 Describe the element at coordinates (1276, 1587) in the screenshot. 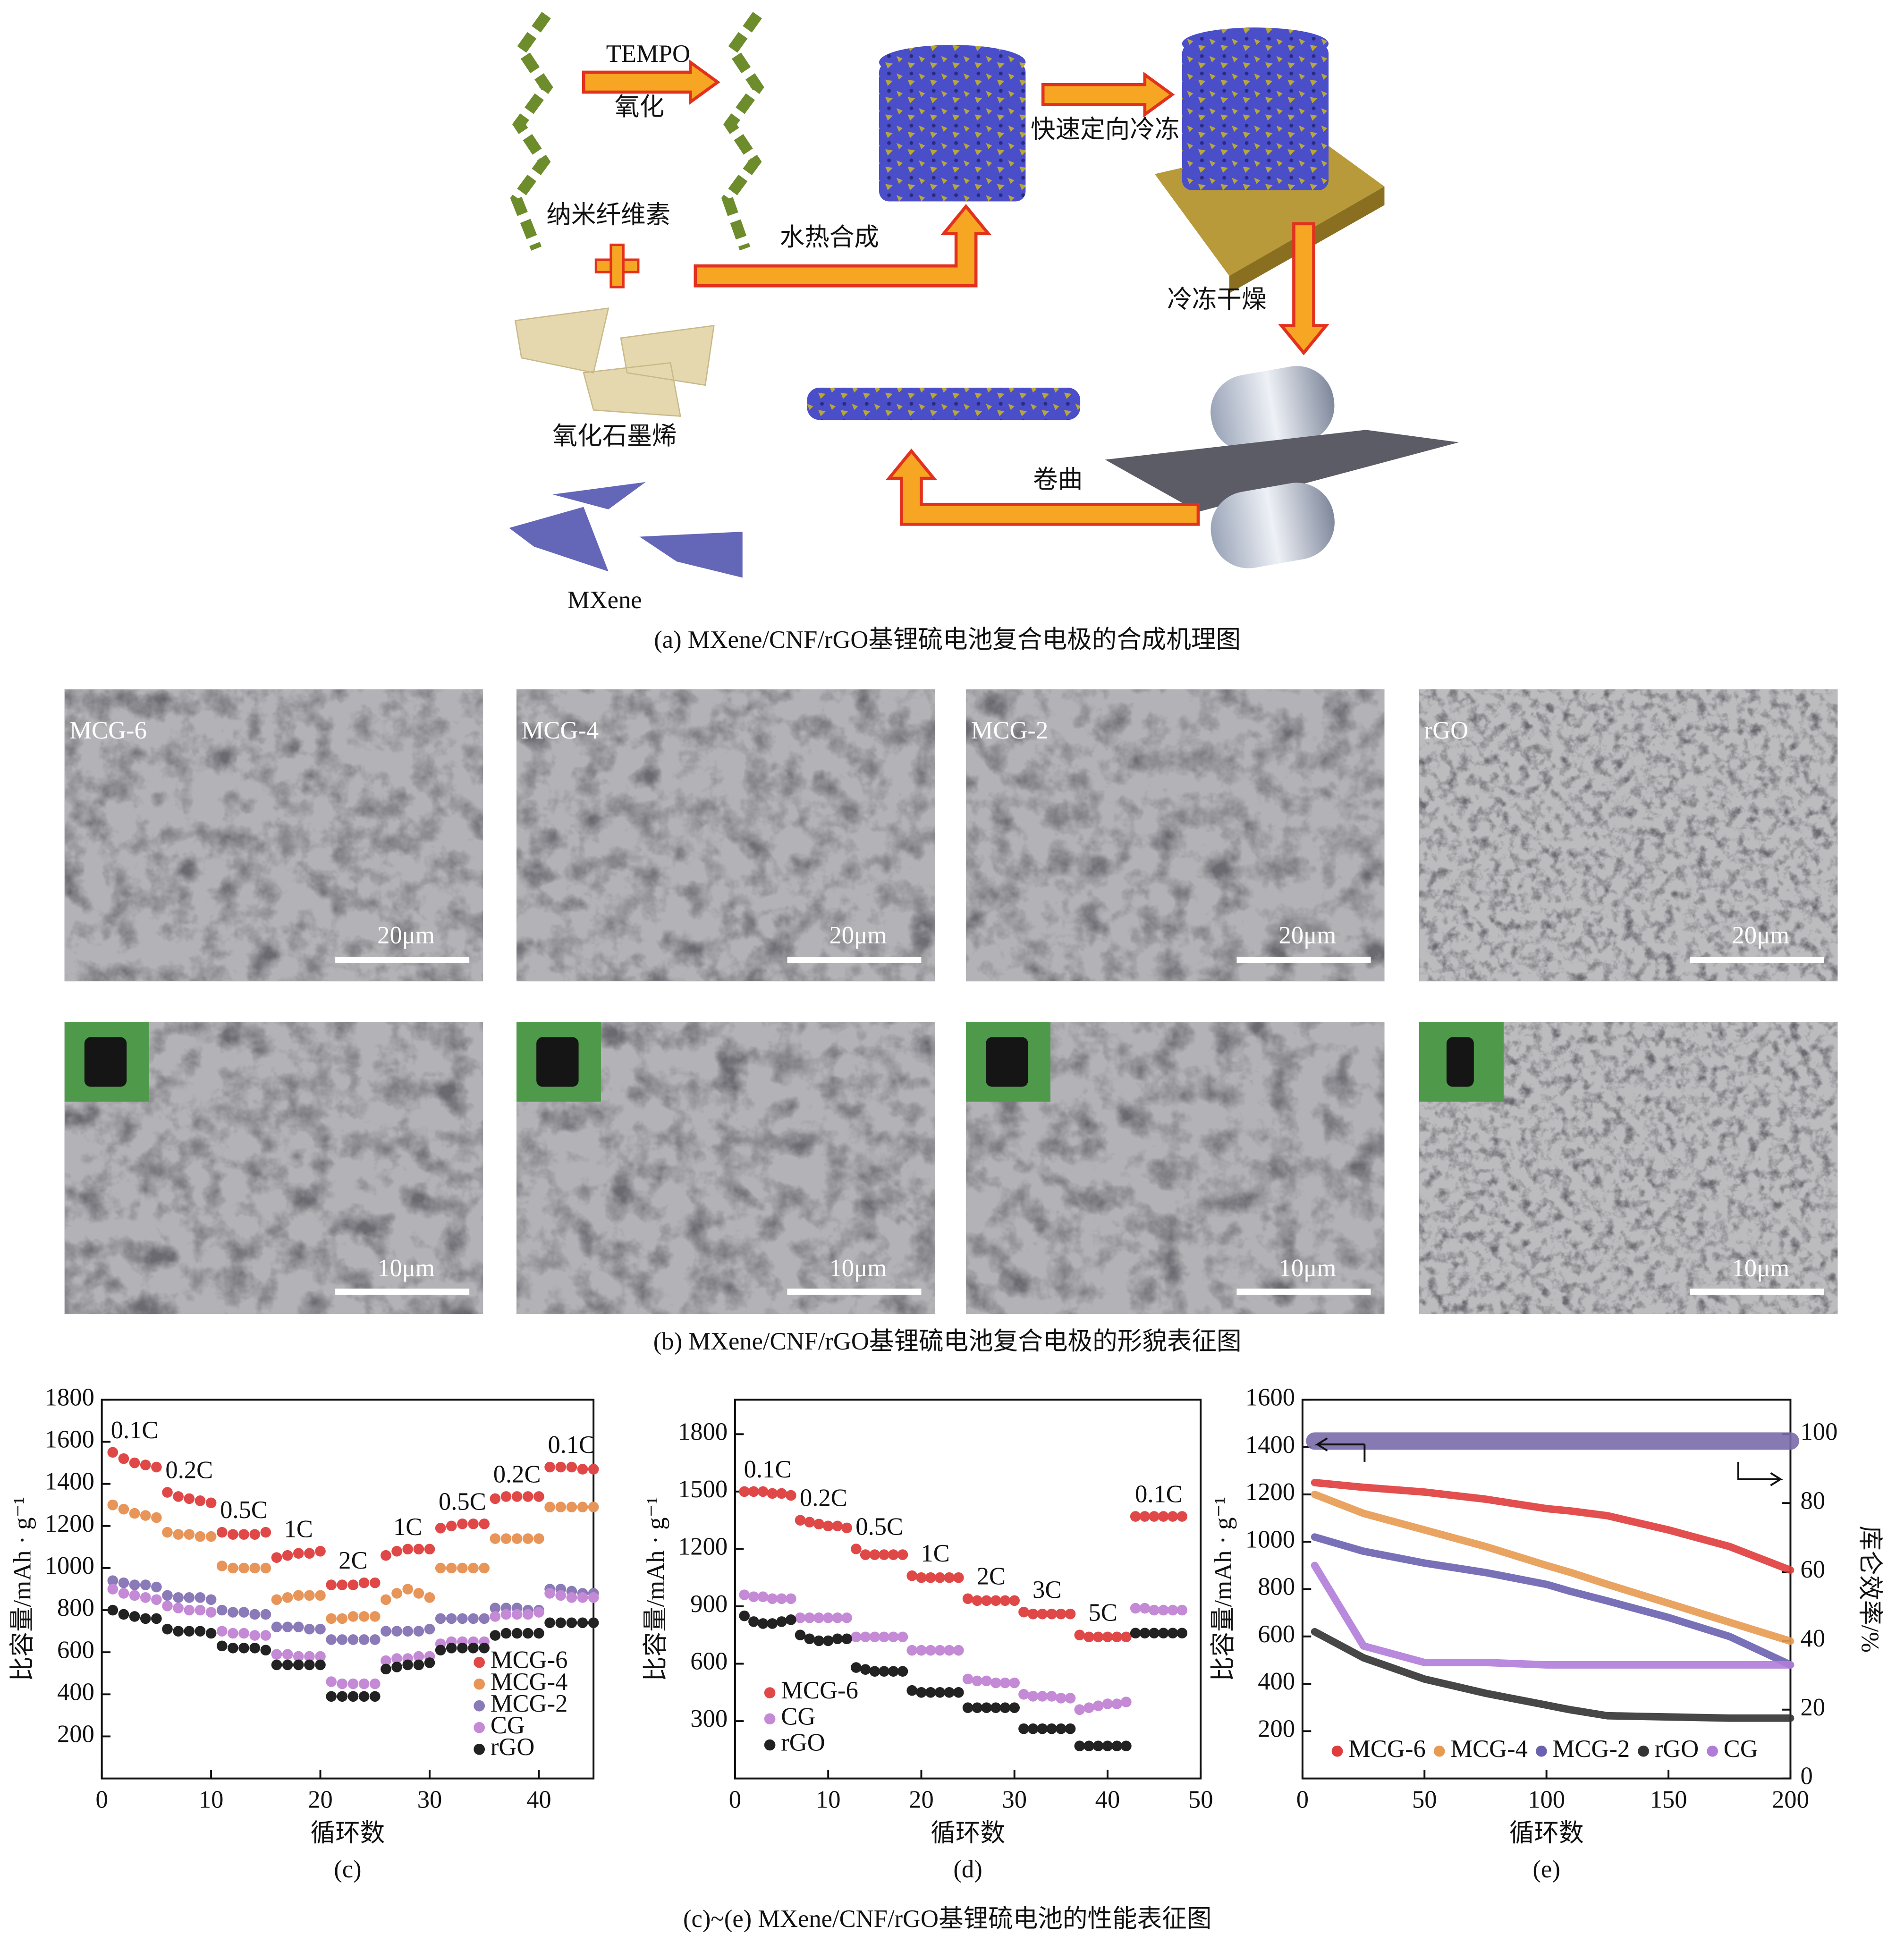

I see `y-tick-label: 800` at that location.